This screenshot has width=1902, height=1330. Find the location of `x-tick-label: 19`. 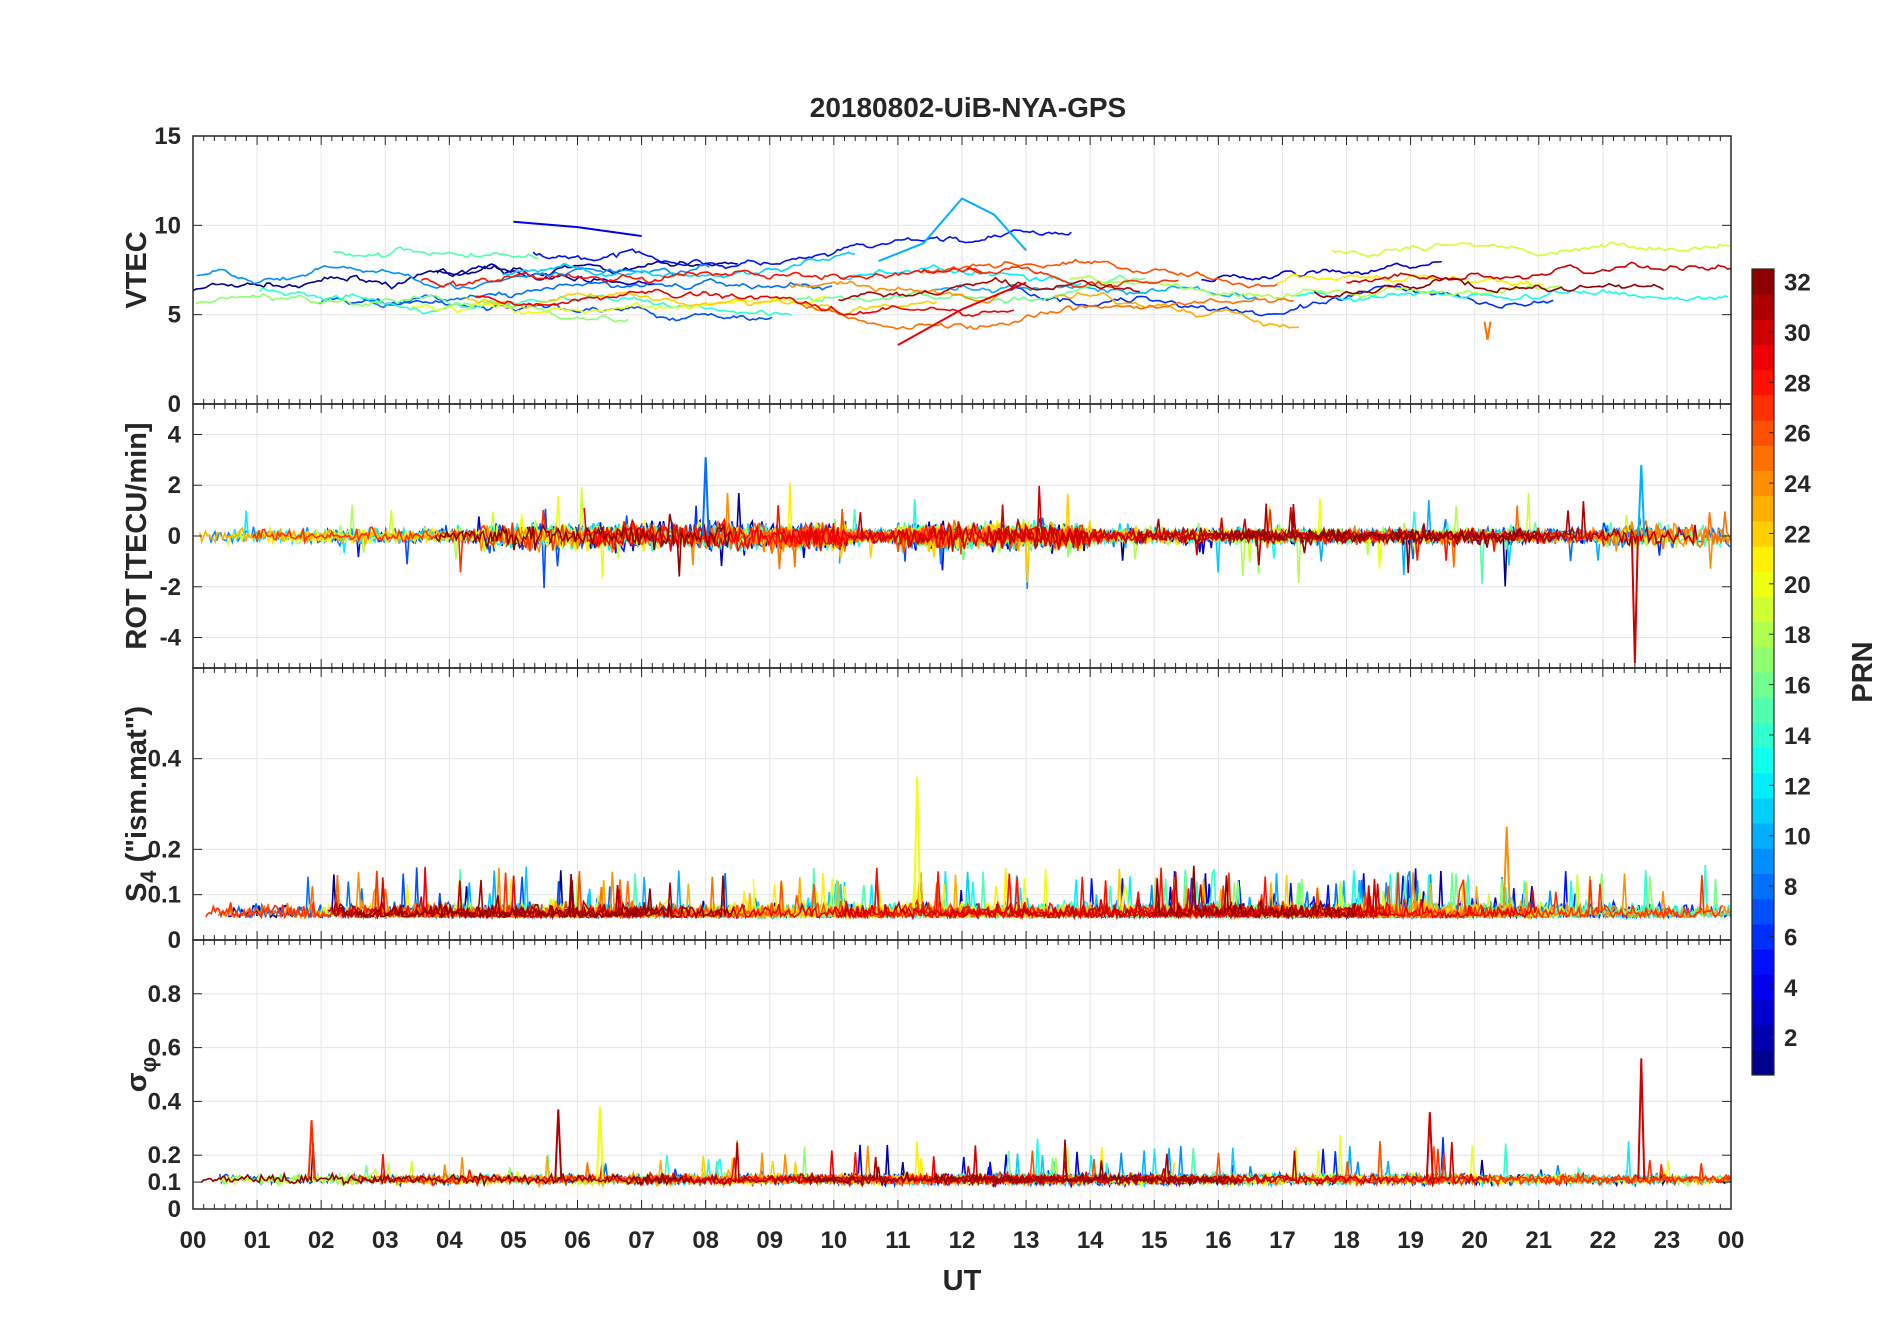

x-tick-label: 19 is located at coordinates (1410, 1240).